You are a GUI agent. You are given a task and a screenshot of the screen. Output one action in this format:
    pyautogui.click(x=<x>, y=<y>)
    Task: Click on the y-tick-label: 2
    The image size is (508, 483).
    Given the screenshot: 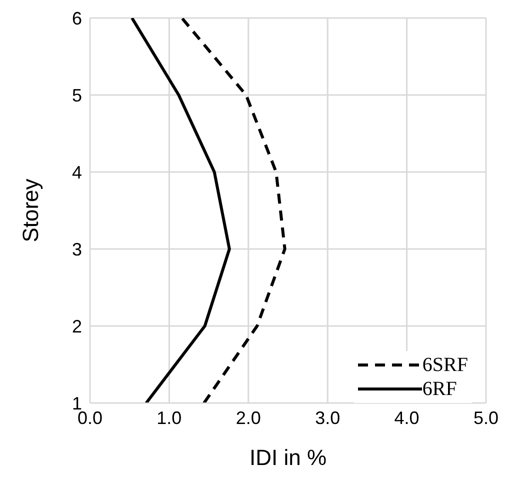 What is the action you would take?
    pyautogui.click(x=77, y=326)
    